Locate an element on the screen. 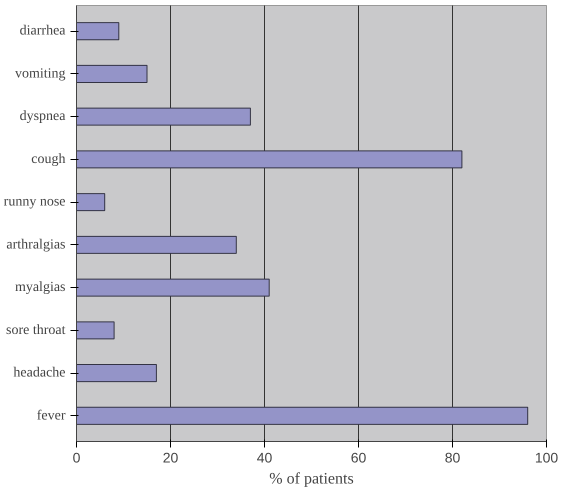 The image size is (576, 497). y-tick-label: headache is located at coordinates (39, 373).